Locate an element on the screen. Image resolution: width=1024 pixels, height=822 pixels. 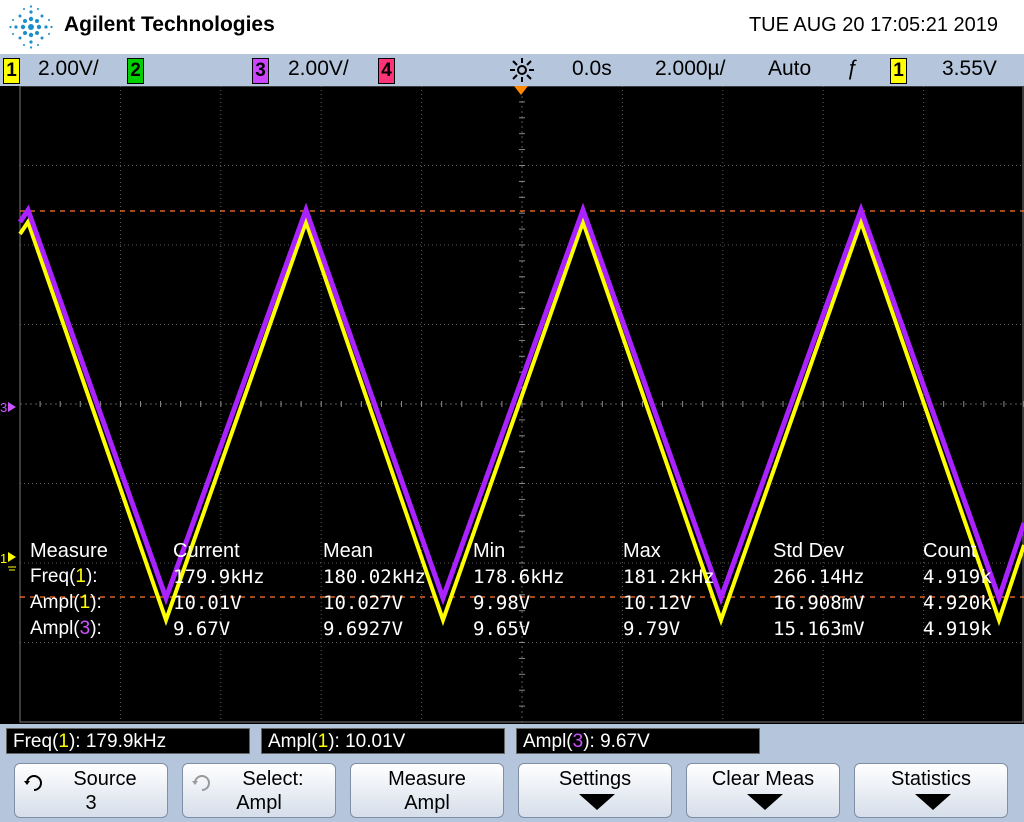
min-value: 9.98V is located at coordinates (501, 603).